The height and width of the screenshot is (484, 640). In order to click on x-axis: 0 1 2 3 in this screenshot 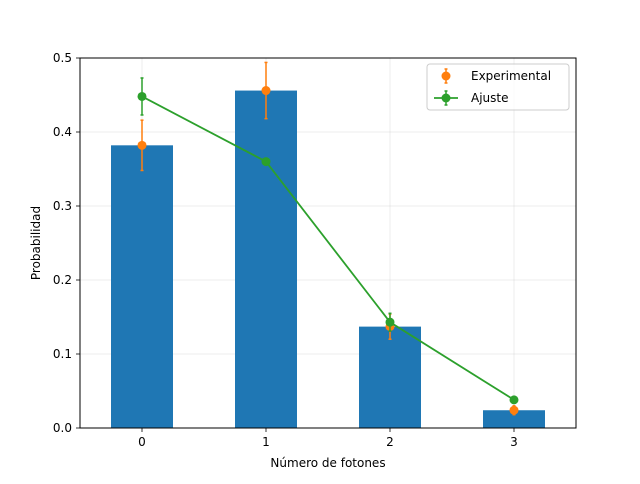, I will do `click(328, 438)`.